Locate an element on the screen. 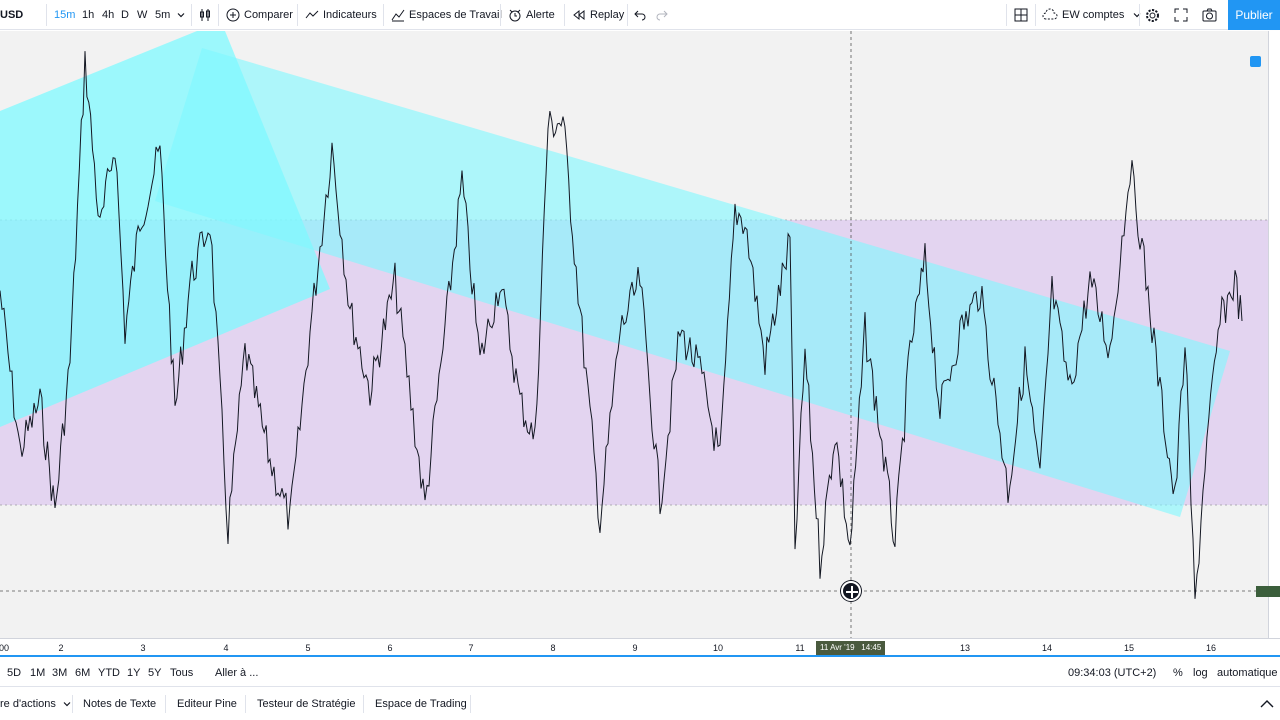 Image resolution: width=1280 pixels, height=720 pixels. undo-icon is located at coordinates (640, 15).